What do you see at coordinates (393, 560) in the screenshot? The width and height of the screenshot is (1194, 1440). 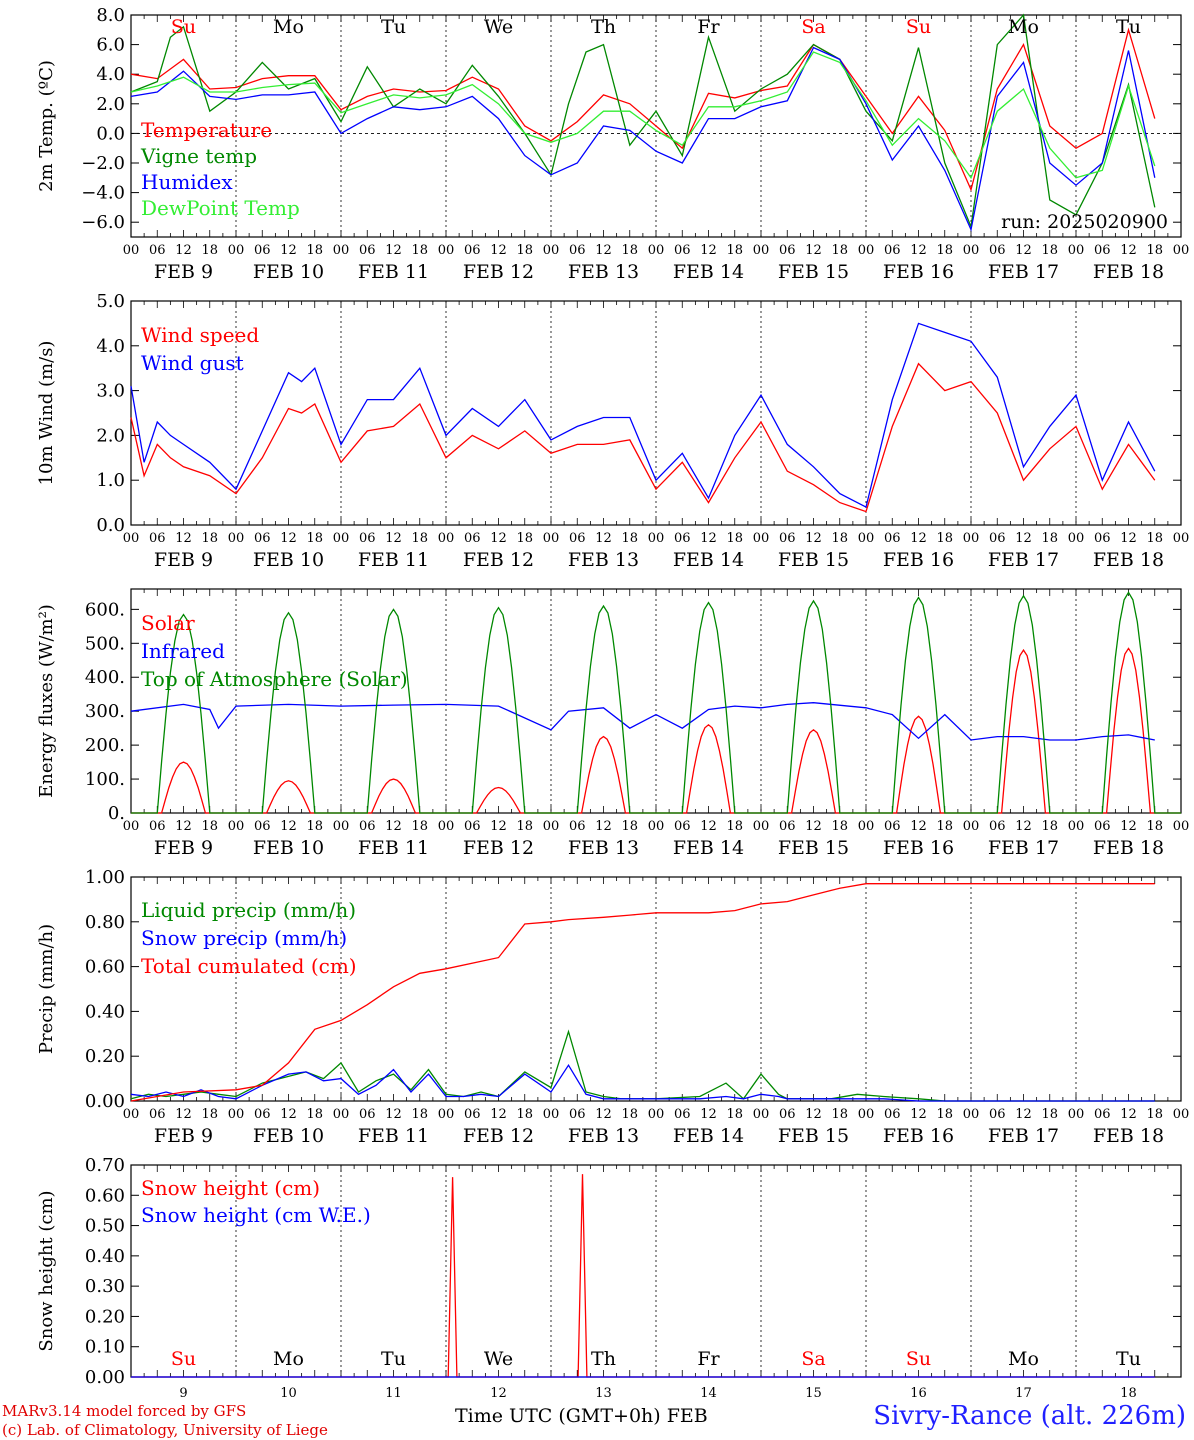 I see `date-label: FEB 11` at bounding box center [393, 560].